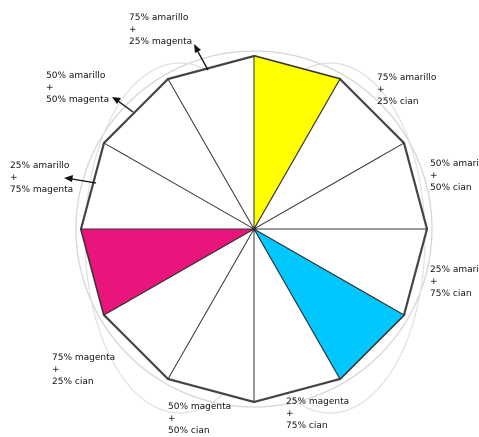  Describe the element at coordinates (78, 88) in the screenshot. I see `label-amarillo50-magenta50: 50% amarillo + 50% magenta` at that location.